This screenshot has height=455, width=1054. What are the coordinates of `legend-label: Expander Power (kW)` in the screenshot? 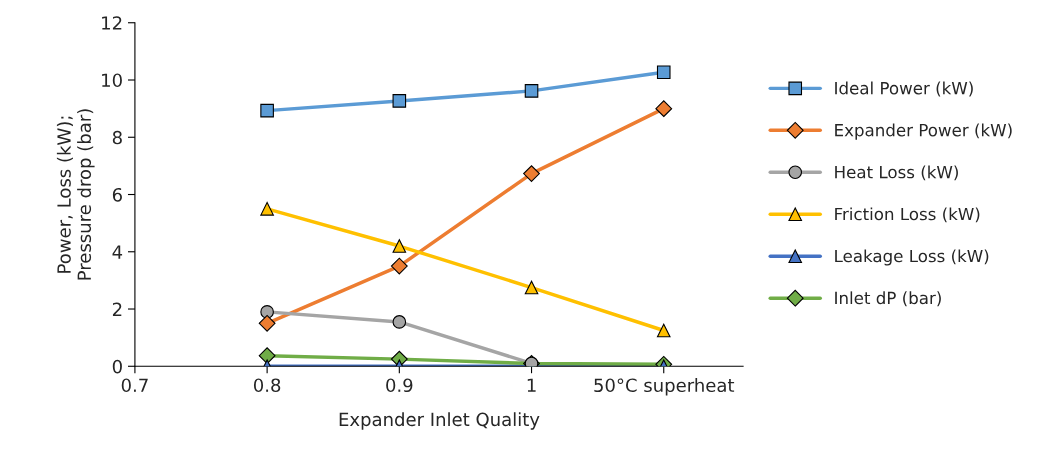 It's located at (923, 131).